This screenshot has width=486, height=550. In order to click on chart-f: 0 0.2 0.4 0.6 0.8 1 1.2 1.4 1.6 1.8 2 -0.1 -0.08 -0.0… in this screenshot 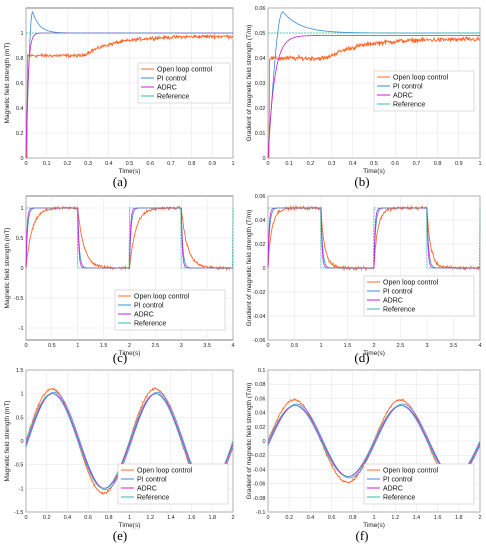, I will do `click(364, 448)`.